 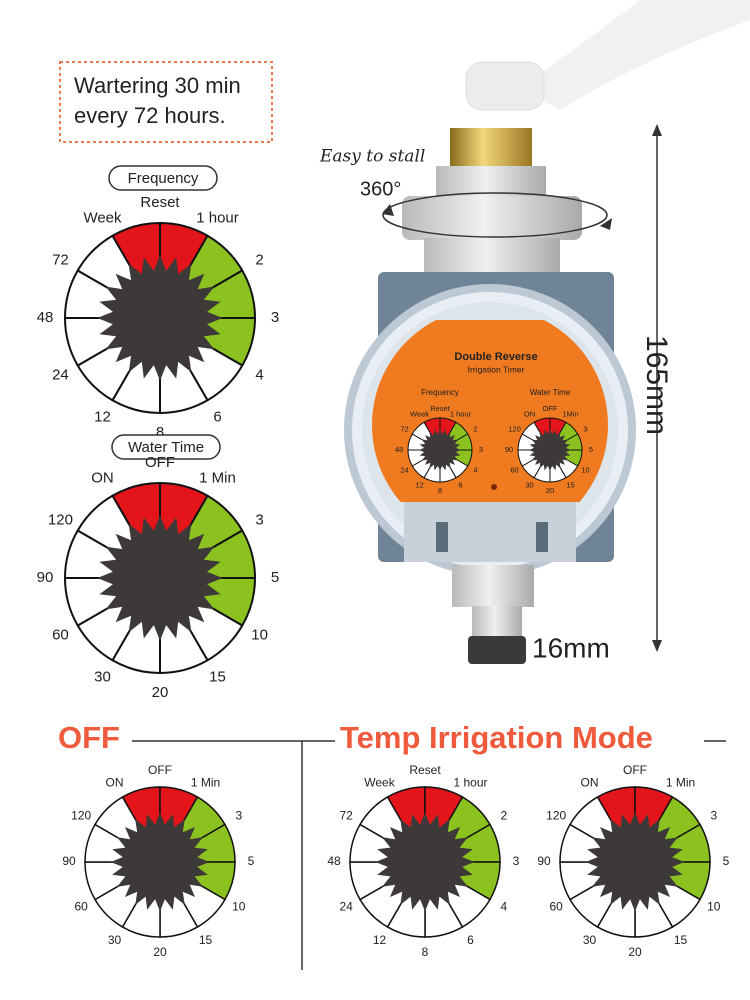 I want to click on face-title: Double Reverse, so click(x=495, y=357).